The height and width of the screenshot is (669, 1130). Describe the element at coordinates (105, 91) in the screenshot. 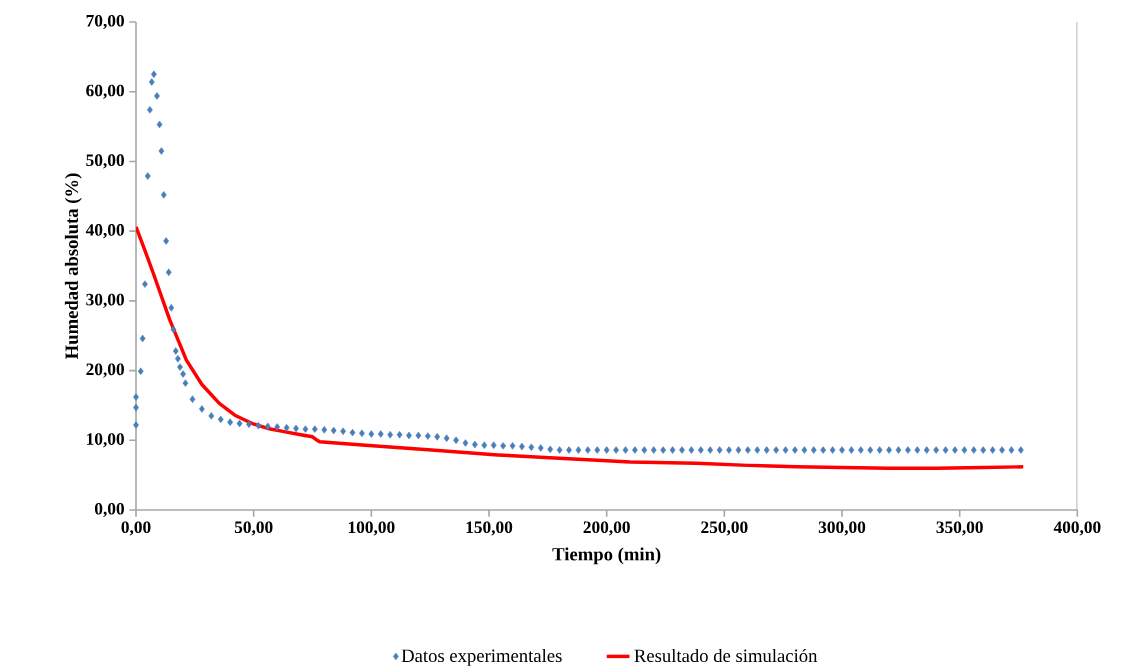

I see `y-tick-label: 60,00` at that location.